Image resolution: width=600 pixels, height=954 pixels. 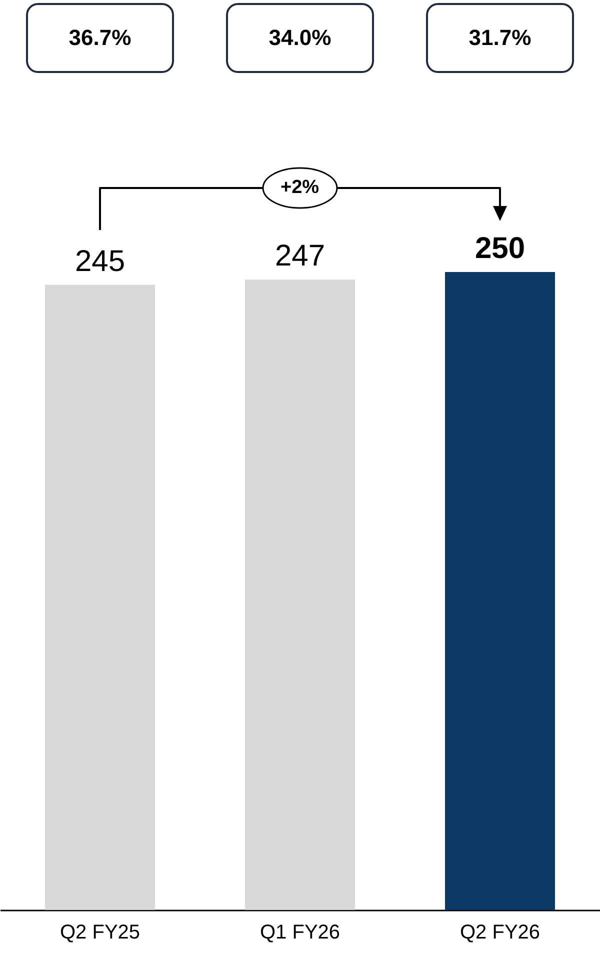 I want to click on data-label: 250, so click(x=500, y=248).